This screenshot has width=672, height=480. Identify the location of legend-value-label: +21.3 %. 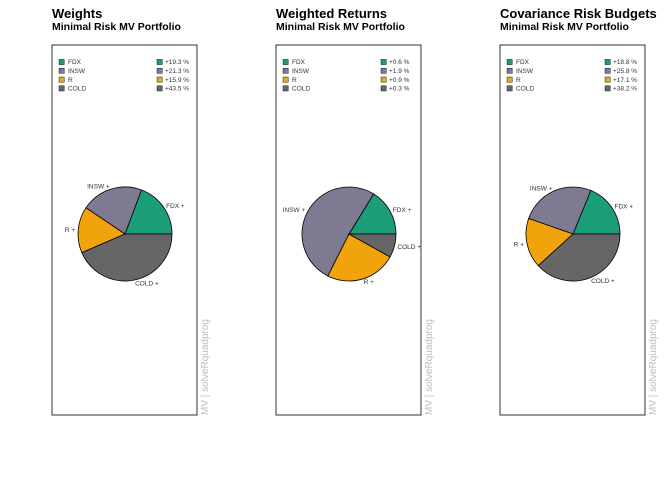
(177, 71).